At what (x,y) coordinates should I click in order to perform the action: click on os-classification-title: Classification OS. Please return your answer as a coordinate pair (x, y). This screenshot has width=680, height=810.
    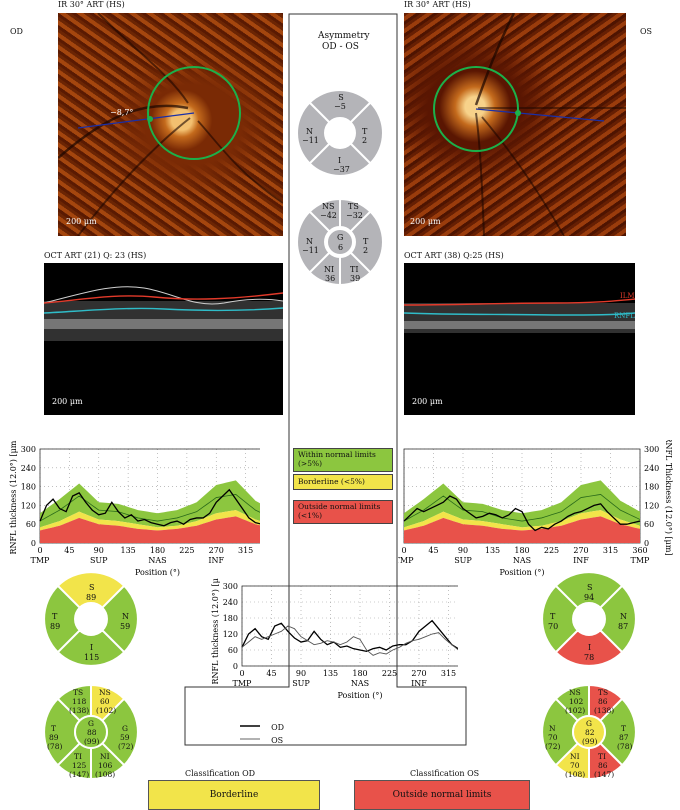
    Looking at the image, I should click on (445, 773).